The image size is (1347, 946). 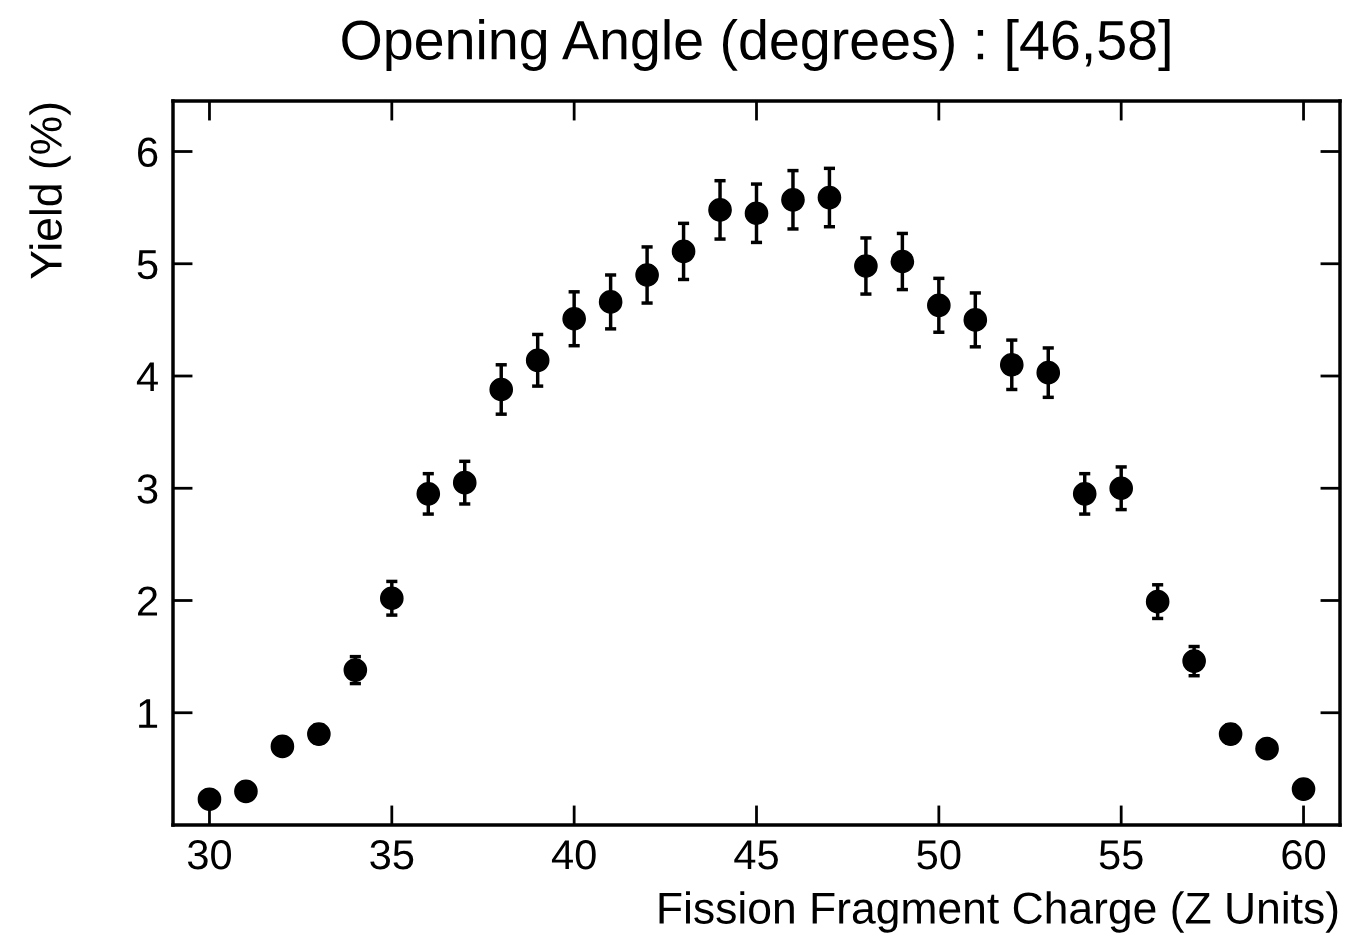 I want to click on y-tick-label: 6, so click(x=148, y=152).